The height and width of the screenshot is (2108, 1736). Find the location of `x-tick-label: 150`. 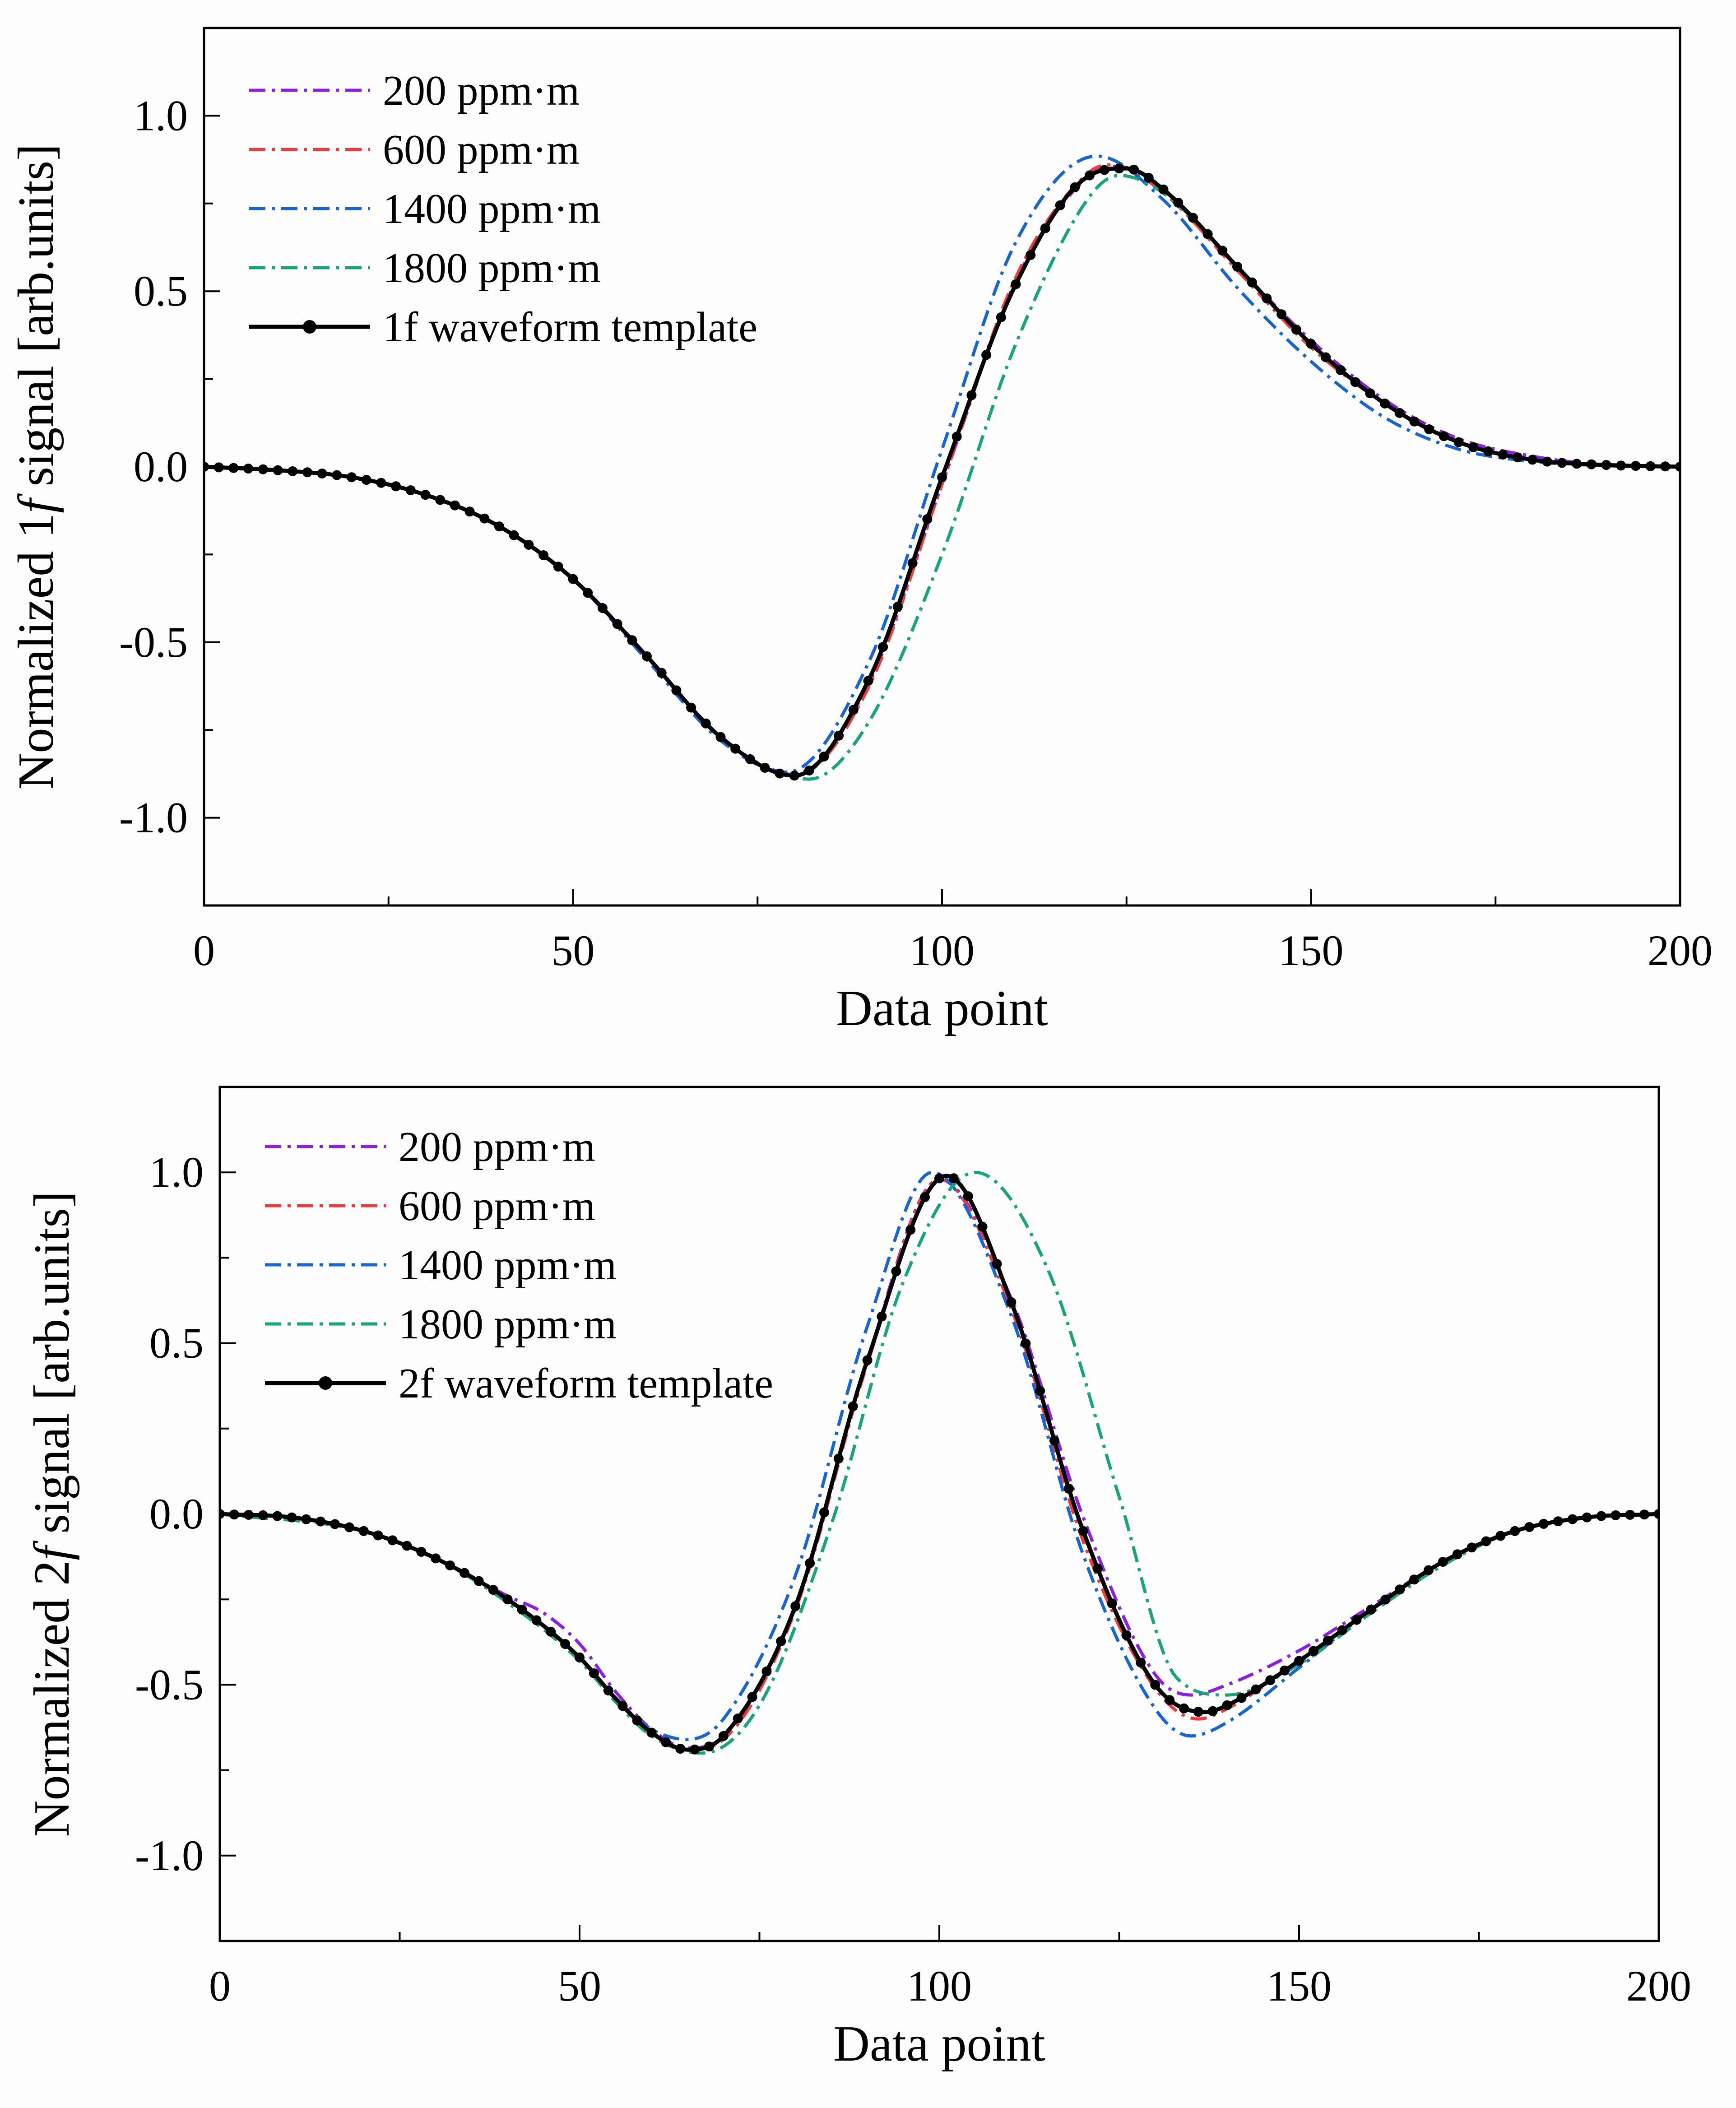

x-tick-label: 150 is located at coordinates (1299, 1986).